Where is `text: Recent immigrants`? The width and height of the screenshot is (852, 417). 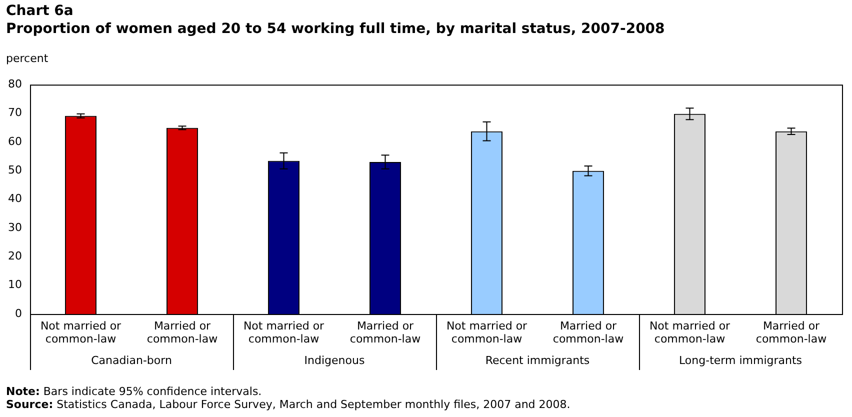
text: Recent immigrants is located at coordinates (537, 360).